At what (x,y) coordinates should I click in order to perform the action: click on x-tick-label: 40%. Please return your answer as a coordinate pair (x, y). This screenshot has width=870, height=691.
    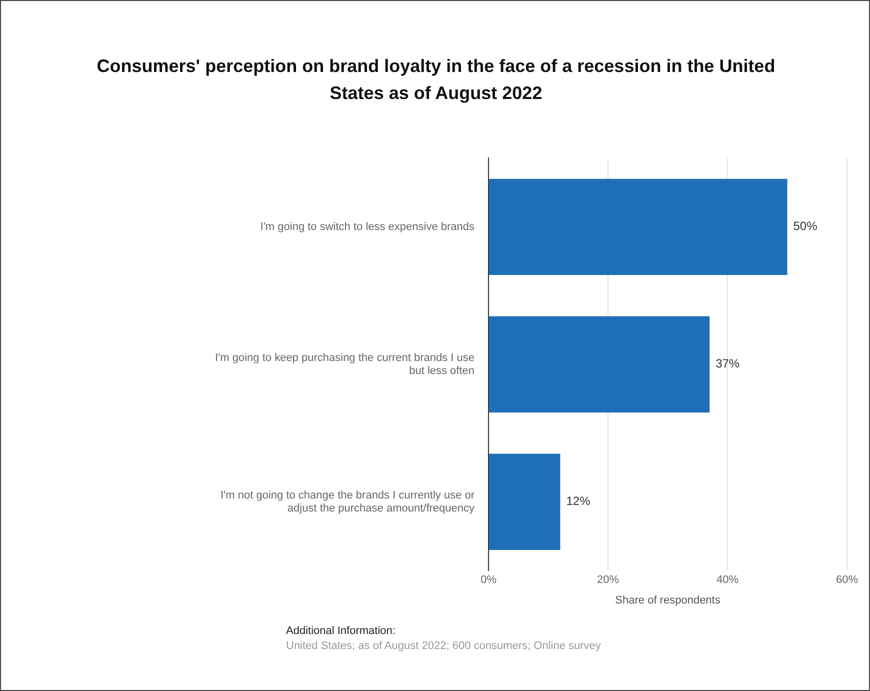
    Looking at the image, I should click on (727, 580).